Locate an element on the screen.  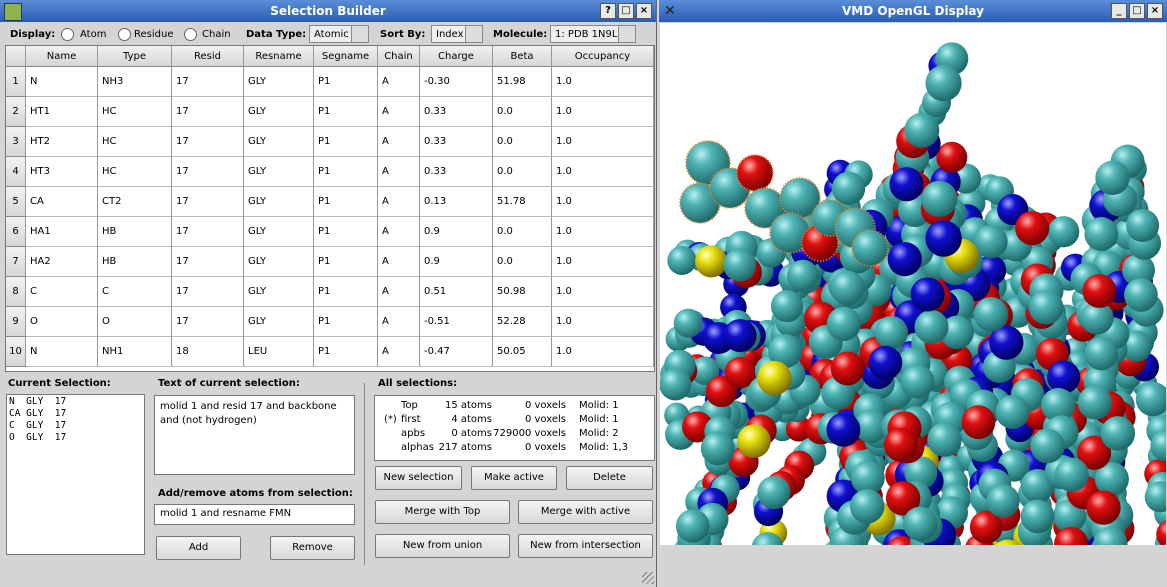
table-cell: 0.51 is located at coordinates (456, 292).